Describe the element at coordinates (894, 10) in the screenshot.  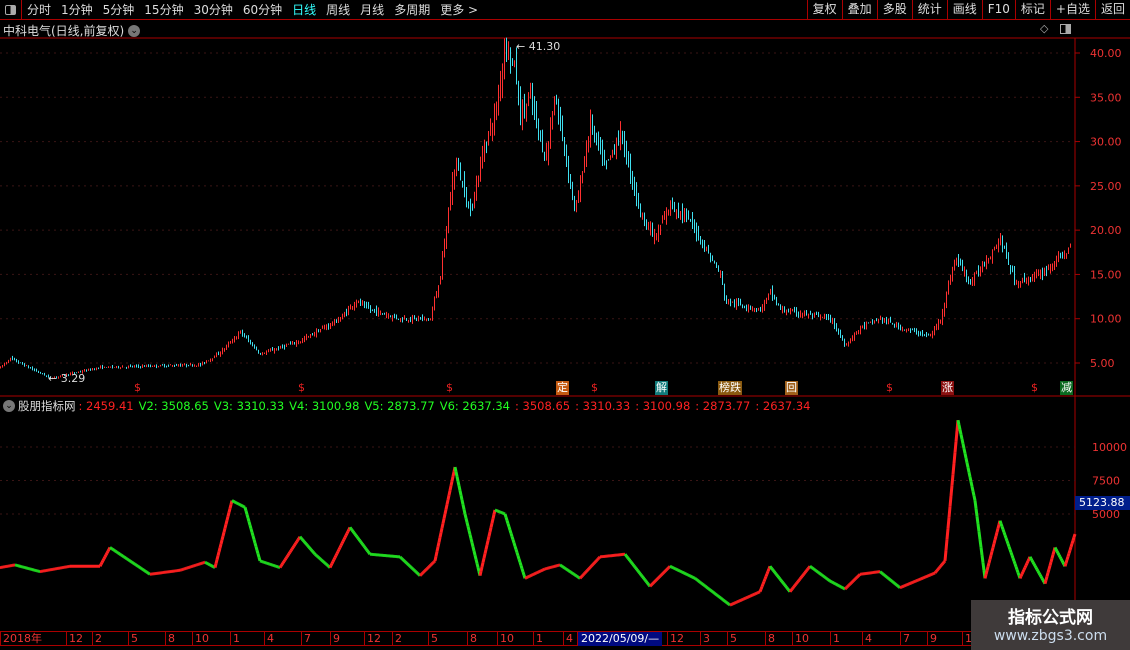
I see `toolbar-button: 多股` at that location.